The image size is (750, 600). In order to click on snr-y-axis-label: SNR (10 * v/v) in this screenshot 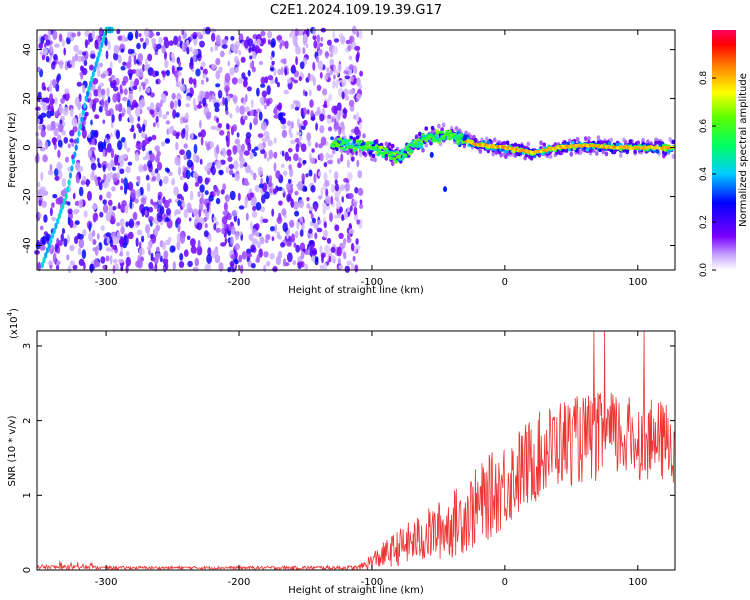, I will do `click(12, 450)`.